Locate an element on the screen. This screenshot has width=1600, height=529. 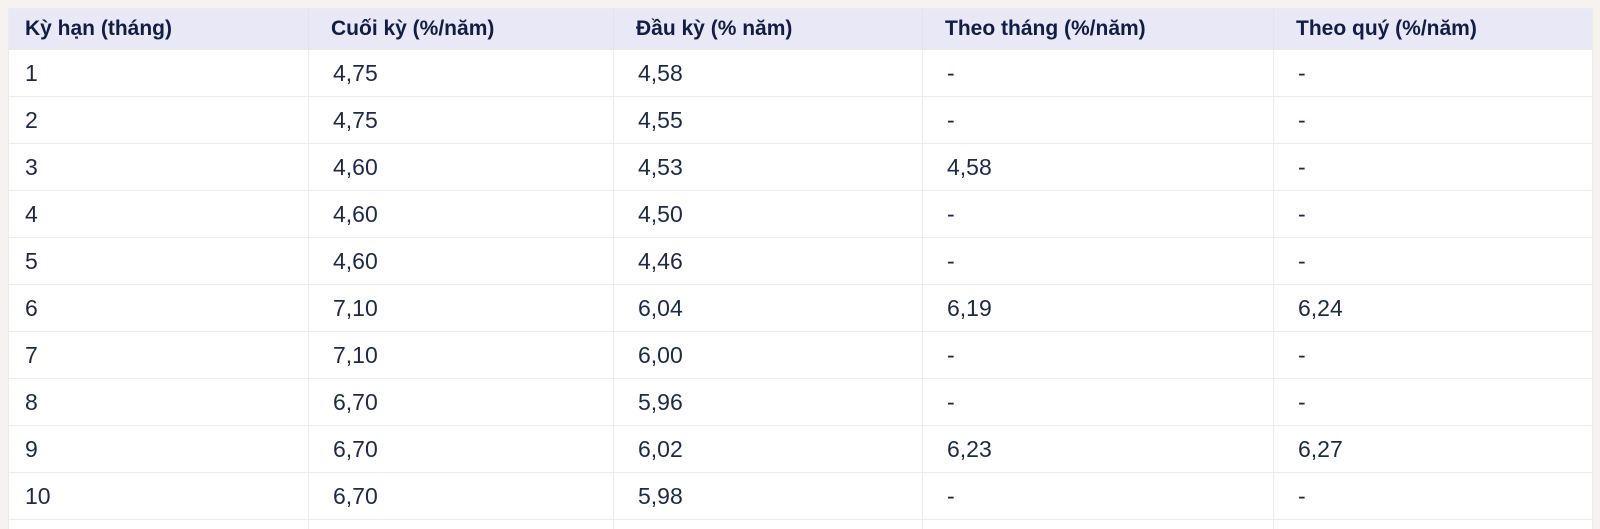
cell-beginning-of-term-empty is located at coordinates (768, 524).